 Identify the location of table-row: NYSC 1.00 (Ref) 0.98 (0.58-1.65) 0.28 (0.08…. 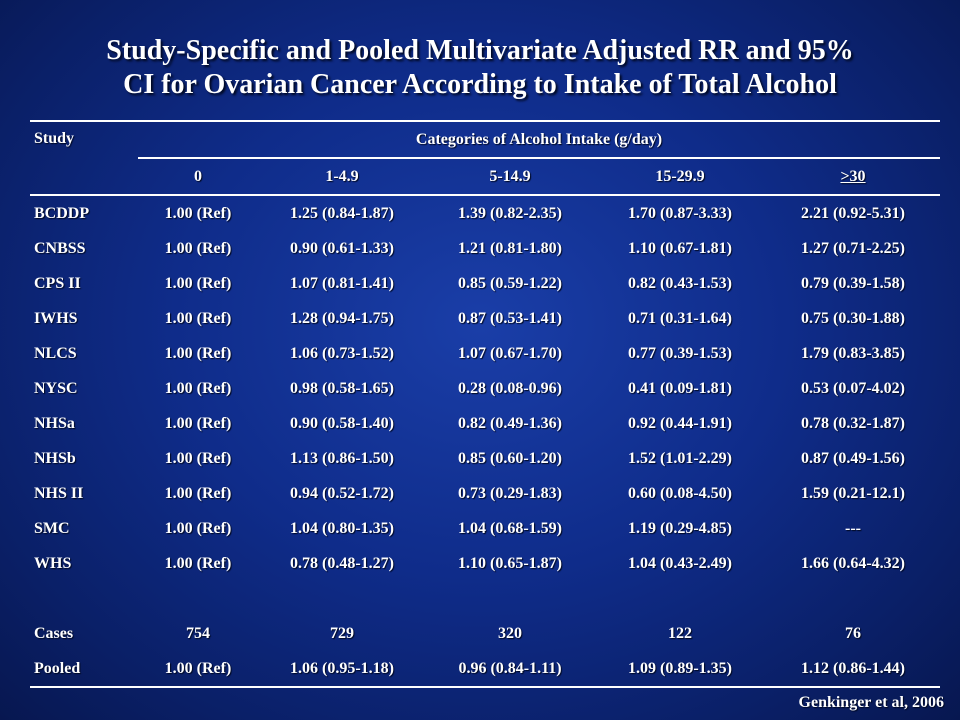
(485, 388).